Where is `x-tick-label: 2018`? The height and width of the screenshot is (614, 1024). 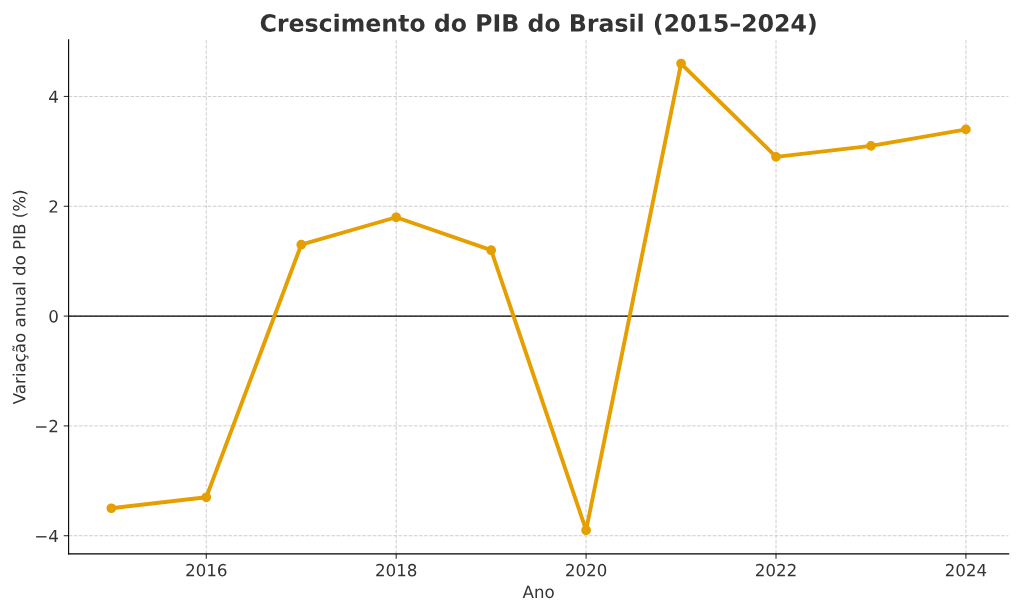 x-tick-label: 2018 is located at coordinates (396, 570).